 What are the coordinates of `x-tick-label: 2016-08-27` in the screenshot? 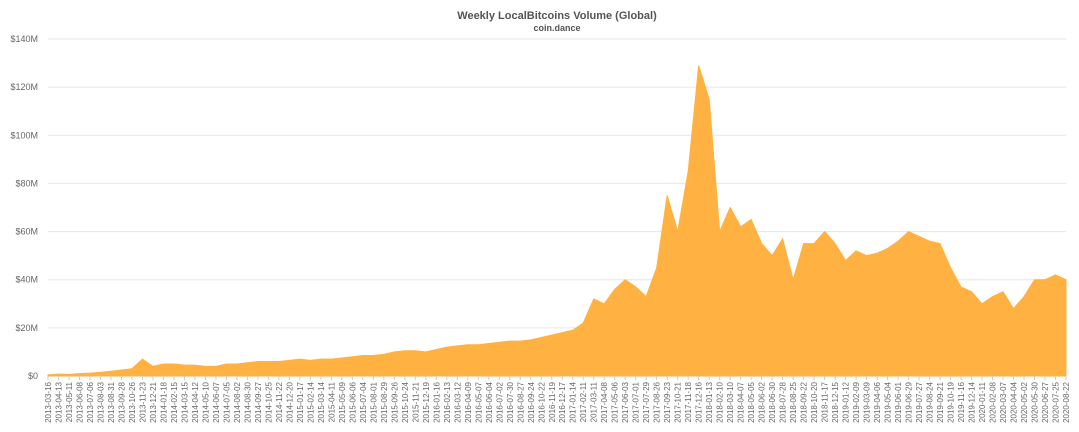 It's located at (520, 401).